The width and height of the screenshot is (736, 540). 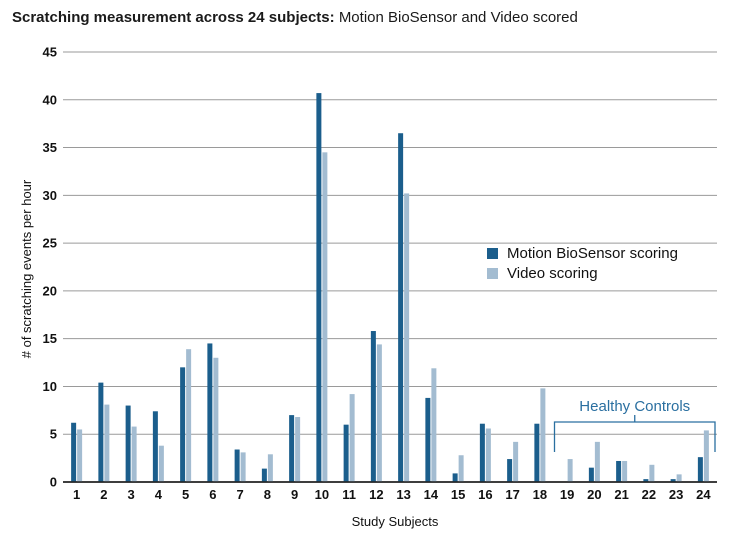 I want to click on x-tick-label: 8, so click(x=267, y=494).